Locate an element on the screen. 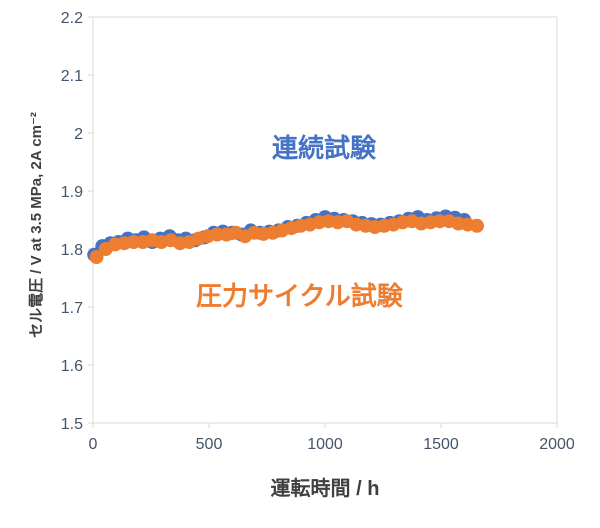 The width and height of the screenshot is (600, 528). x-tick-label: 1000 is located at coordinates (325, 444).